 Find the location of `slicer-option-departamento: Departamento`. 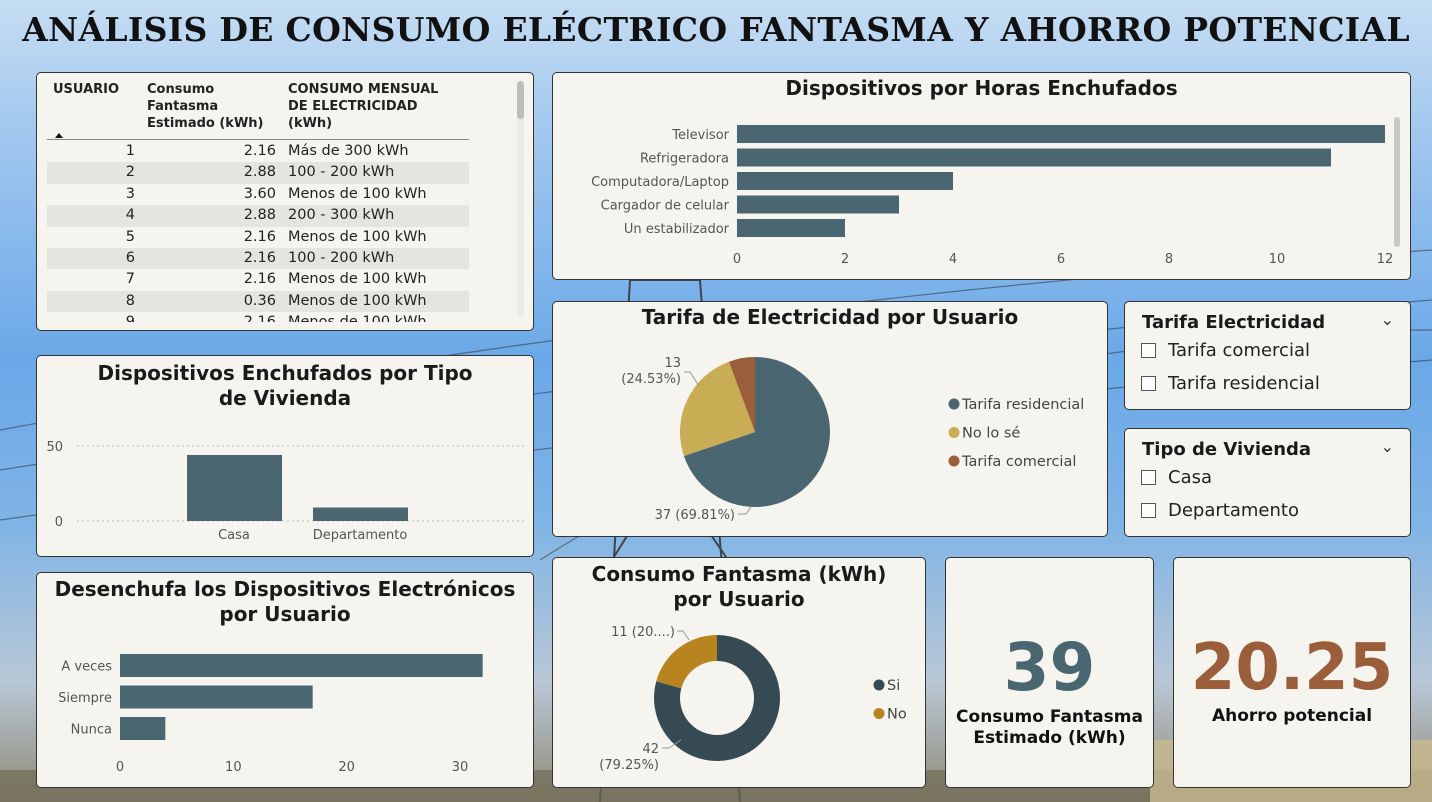

slicer-option-departamento: Departamento is located at coordinates (1220, 510).